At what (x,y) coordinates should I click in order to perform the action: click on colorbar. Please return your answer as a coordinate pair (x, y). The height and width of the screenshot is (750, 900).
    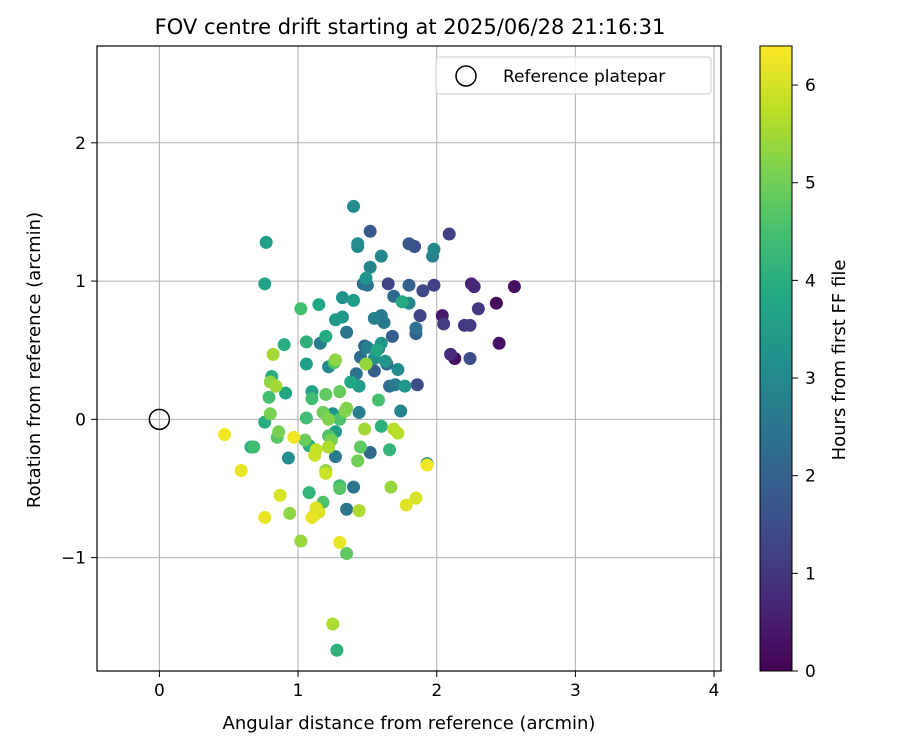
    Looking at the image, I should click on (776, 358).